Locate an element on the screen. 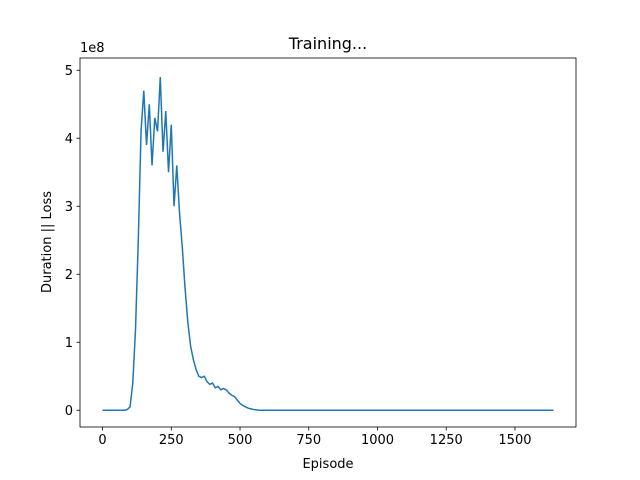  y-tick-label: 2 is located at coordinates (69, 275).